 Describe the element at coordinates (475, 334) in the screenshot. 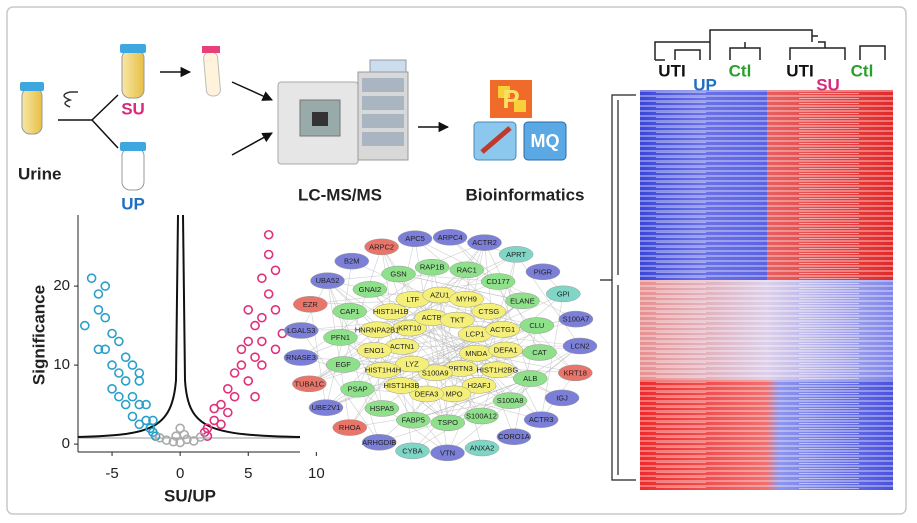

I see `node-label: LCP1` at that location.